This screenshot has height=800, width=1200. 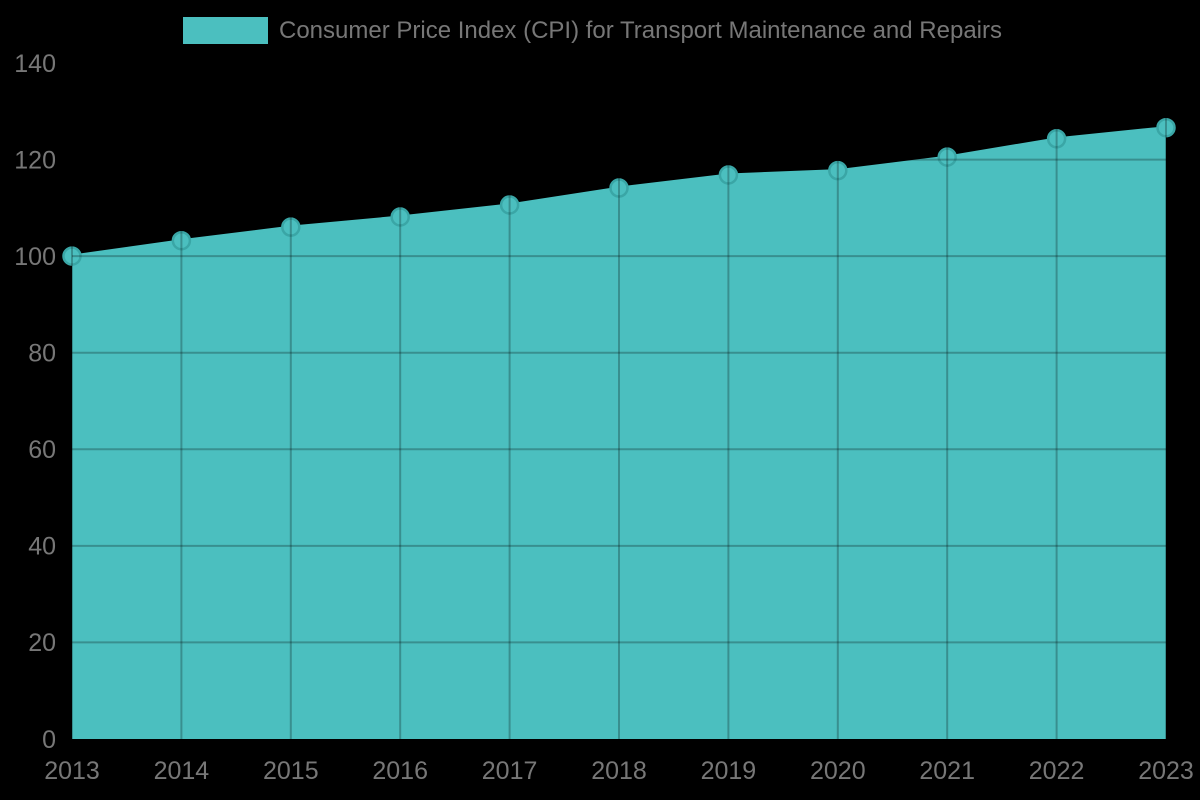 What do you see at coordinates (1056, 139) in the screenshot?
I see `data-point-marker-2022` at bounding box center [1056, 139].